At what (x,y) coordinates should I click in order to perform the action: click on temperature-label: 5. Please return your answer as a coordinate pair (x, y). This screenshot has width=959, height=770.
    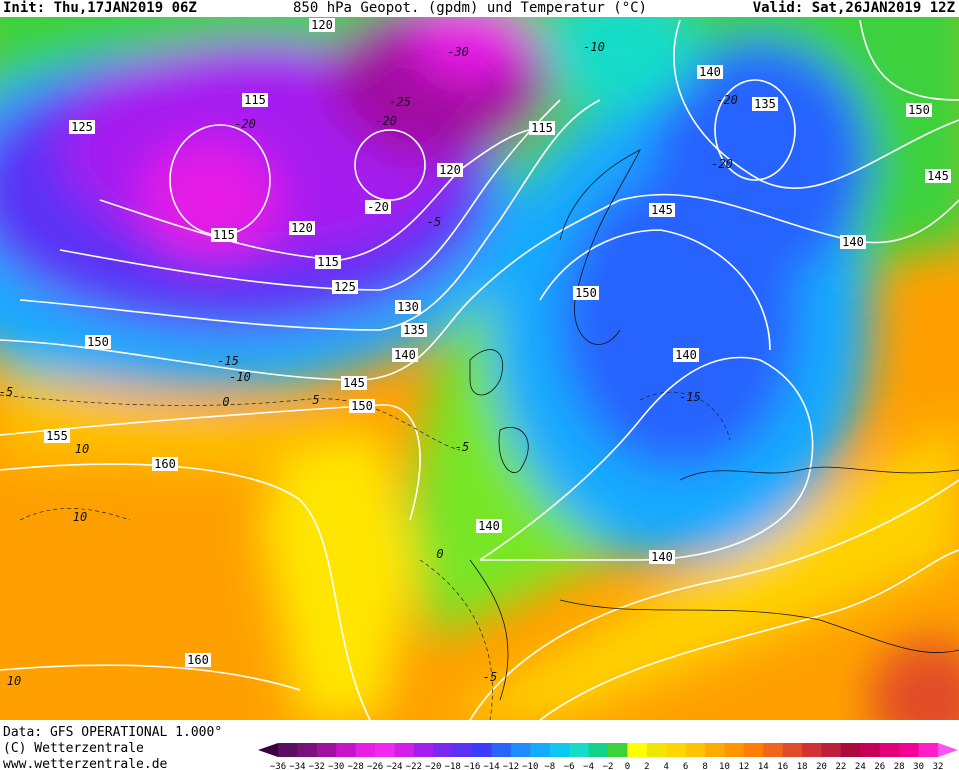
    Looking at the image, I should click on (315, 400).